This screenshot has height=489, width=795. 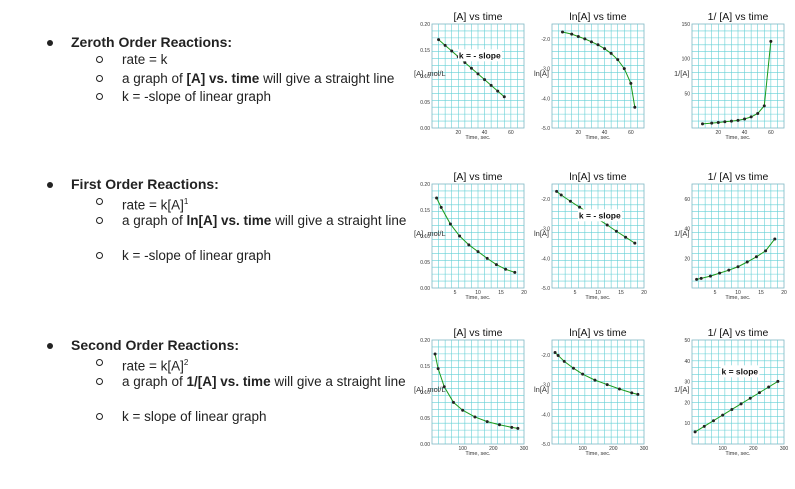 What do you see at coordinates (681, 233) in the screenshot?
I see `y-axis-label: 1/[A]` at bounding box center [681, 233].